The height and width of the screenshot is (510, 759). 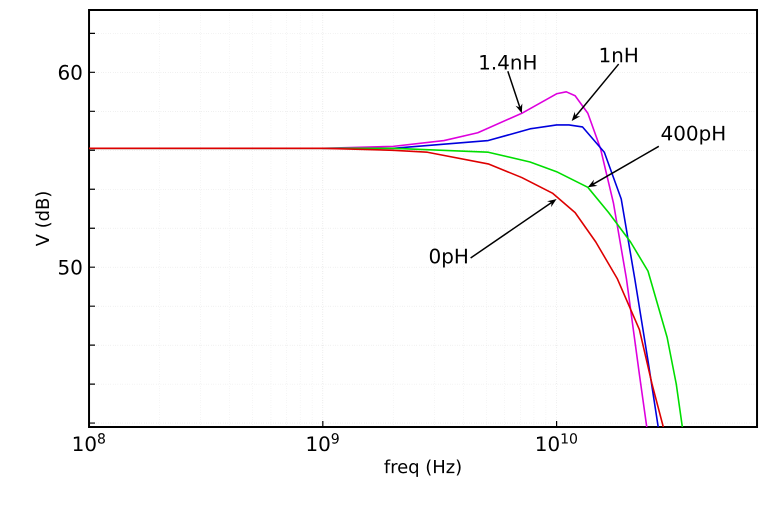 I want to click on annotation: 1.4nH, so click(x=508, y=62).